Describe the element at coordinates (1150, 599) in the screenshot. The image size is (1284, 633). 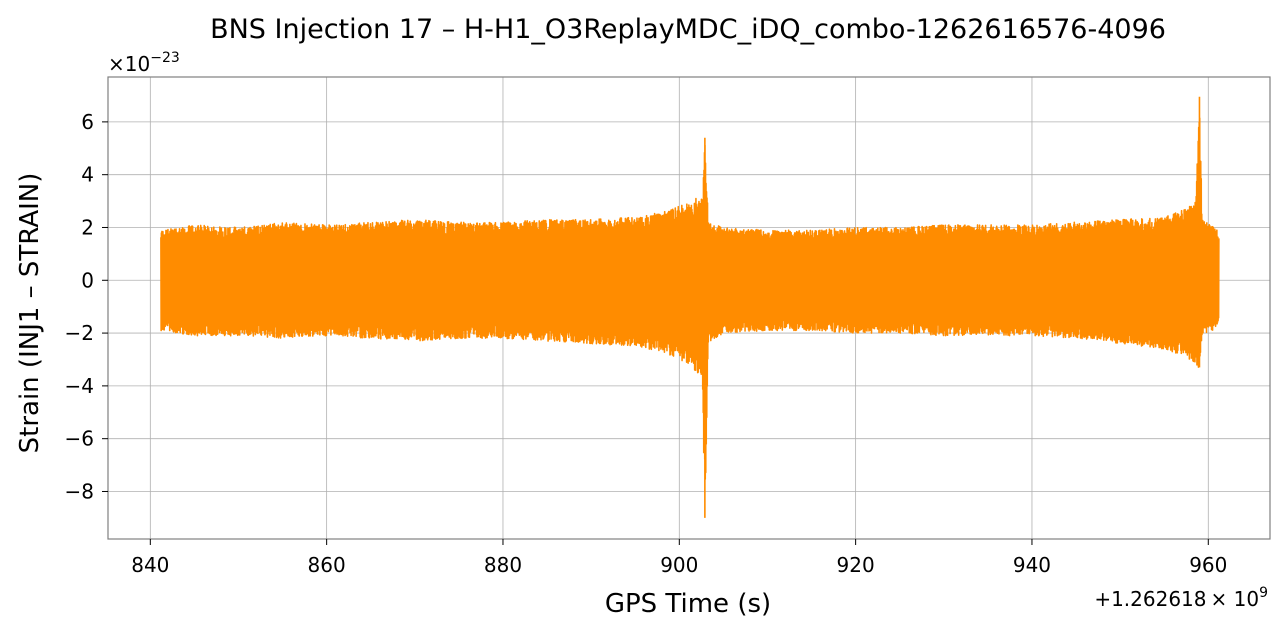
I see `x-offset-base: +1.262618` at that location.